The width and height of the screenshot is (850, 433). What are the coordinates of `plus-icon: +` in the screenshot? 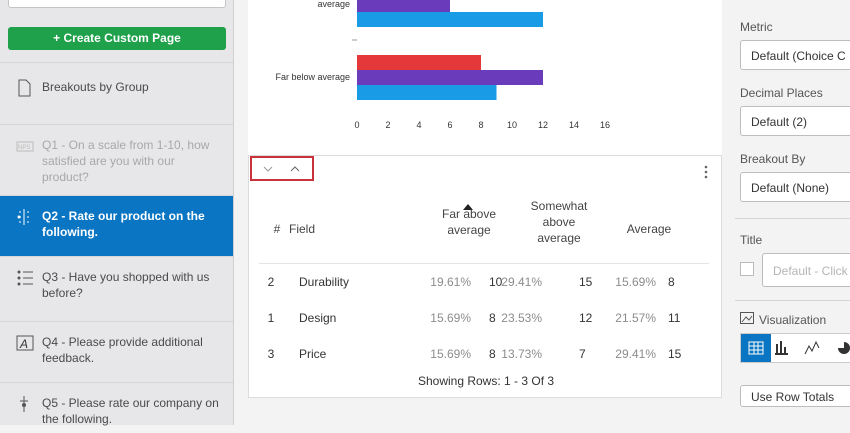 It's located at (58, 38).